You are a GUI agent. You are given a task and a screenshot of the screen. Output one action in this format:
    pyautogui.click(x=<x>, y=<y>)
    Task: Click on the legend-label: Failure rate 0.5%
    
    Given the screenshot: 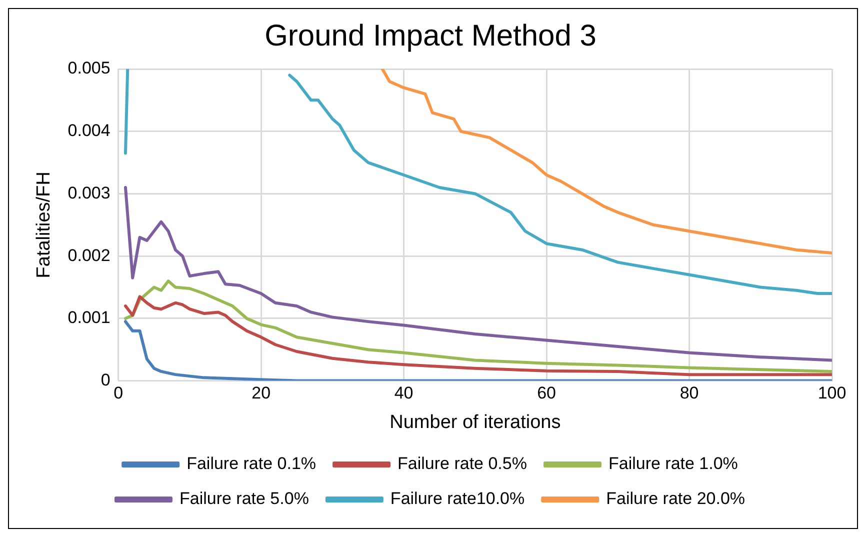 What is the action you would take?
    pyautogui.click(x=462, y=464)
    